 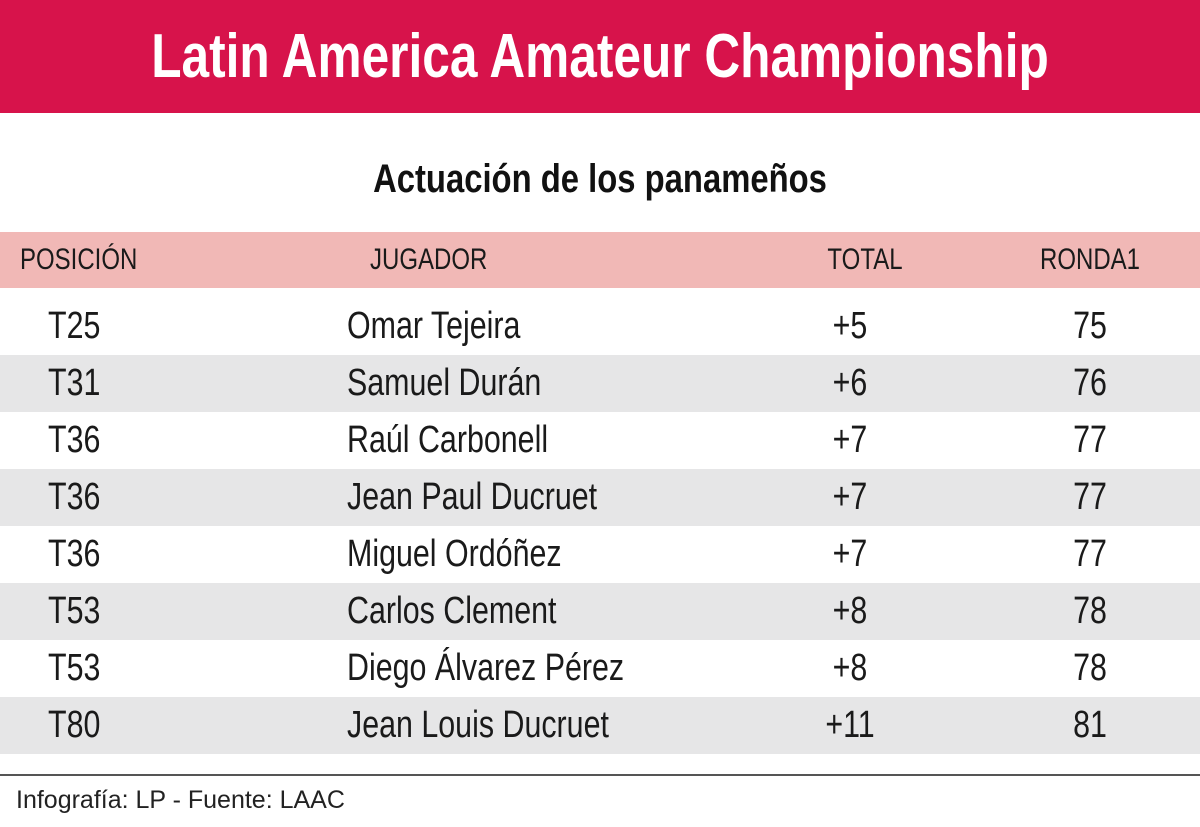 What do you see at coordinates (600, 554) in the screenshot?
I see `table-row: T36 Miguel Ordóñez +7 77` at bounding box center [600, 554].